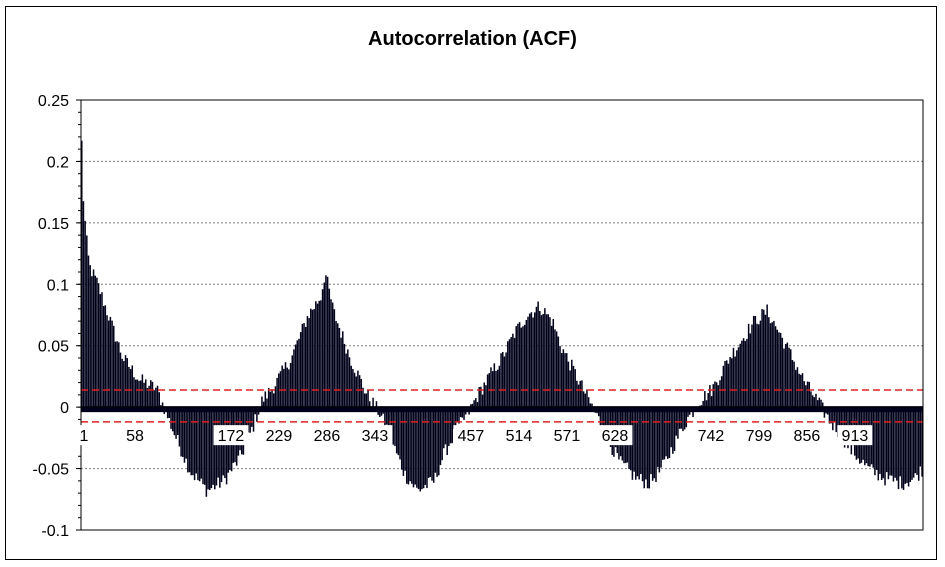 Image resolution: width=945 pixels, height=567 pixels. What do you see at coordinates (53, 347) in the screenshot?
I see `y-tick-label: 0.05` at bounding box center [53, 347].